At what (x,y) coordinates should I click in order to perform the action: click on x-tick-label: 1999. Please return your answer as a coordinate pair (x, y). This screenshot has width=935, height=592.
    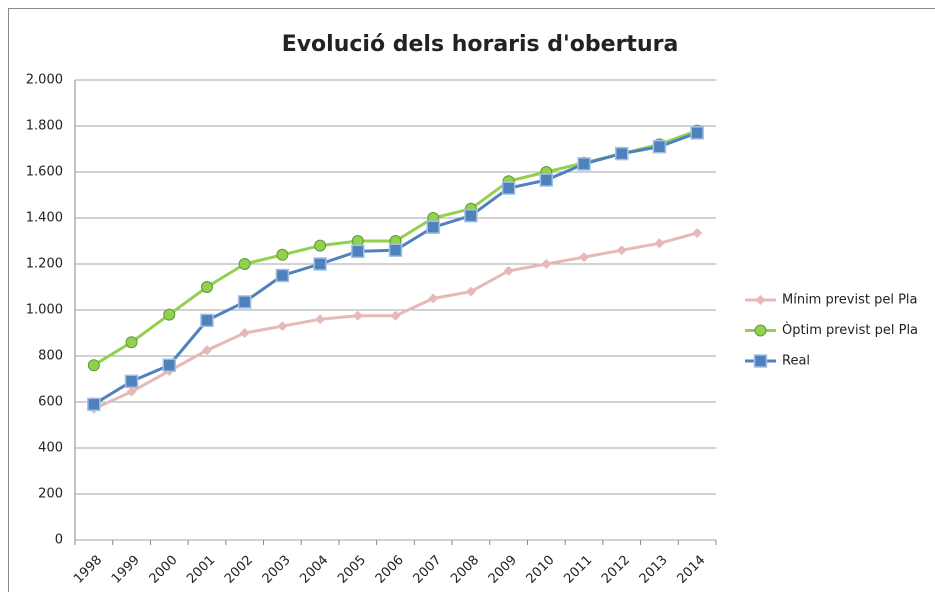
    Looking at the image, I should click on (126, 570).